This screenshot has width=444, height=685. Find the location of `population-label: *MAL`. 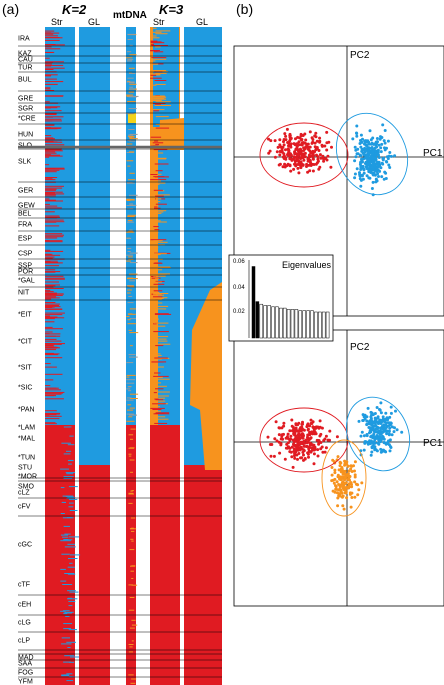

population-label: *MAL is located at coordinates (26, 439).